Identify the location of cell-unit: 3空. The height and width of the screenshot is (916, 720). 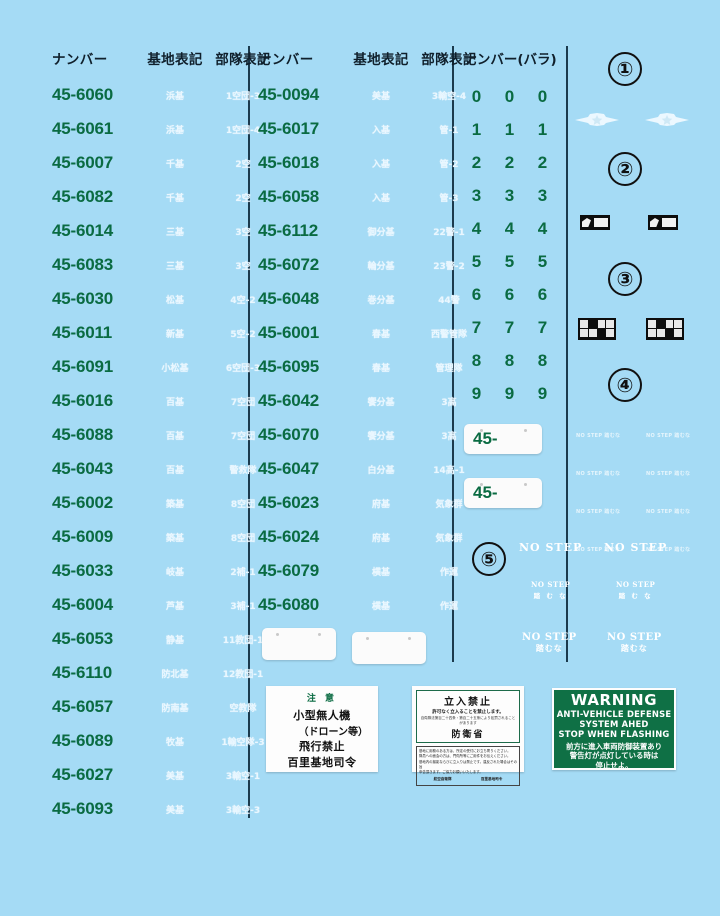
(243, 266).